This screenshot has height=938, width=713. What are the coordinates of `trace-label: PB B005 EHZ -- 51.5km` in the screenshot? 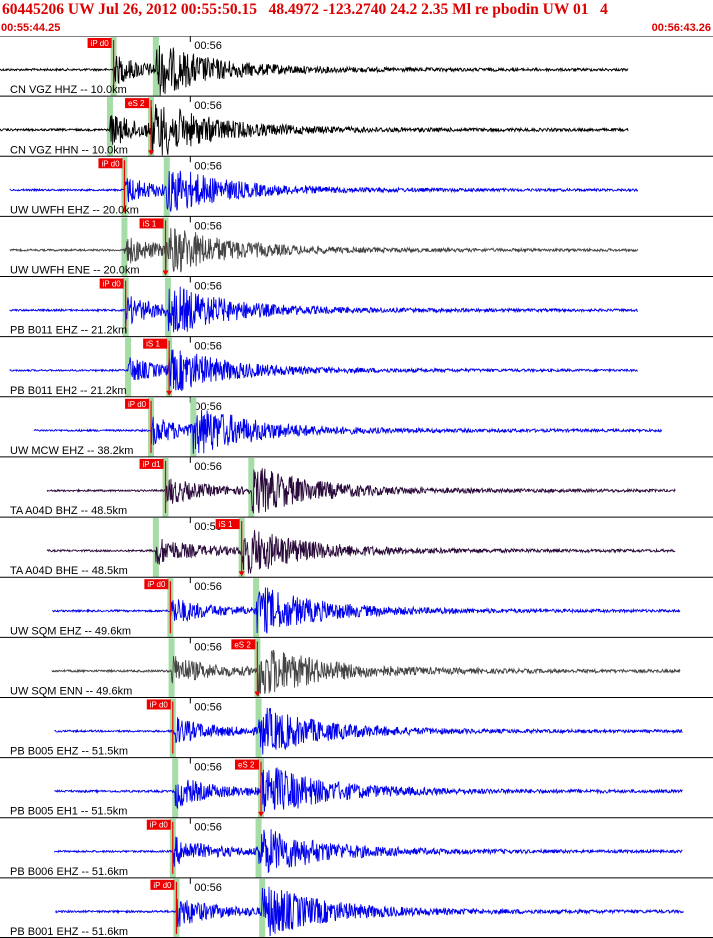 It's located at (69, 752).